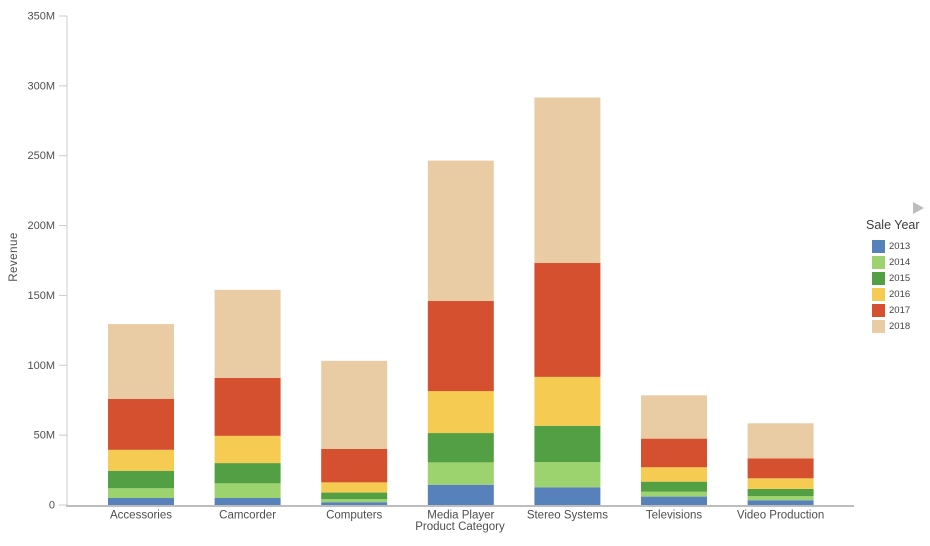 This screenshot has width=930, height=546. What do you see at coordinates (141, 460) in the screenshot?
I see `bar-segment-accessories-2016` at bounding box center [141, 460].